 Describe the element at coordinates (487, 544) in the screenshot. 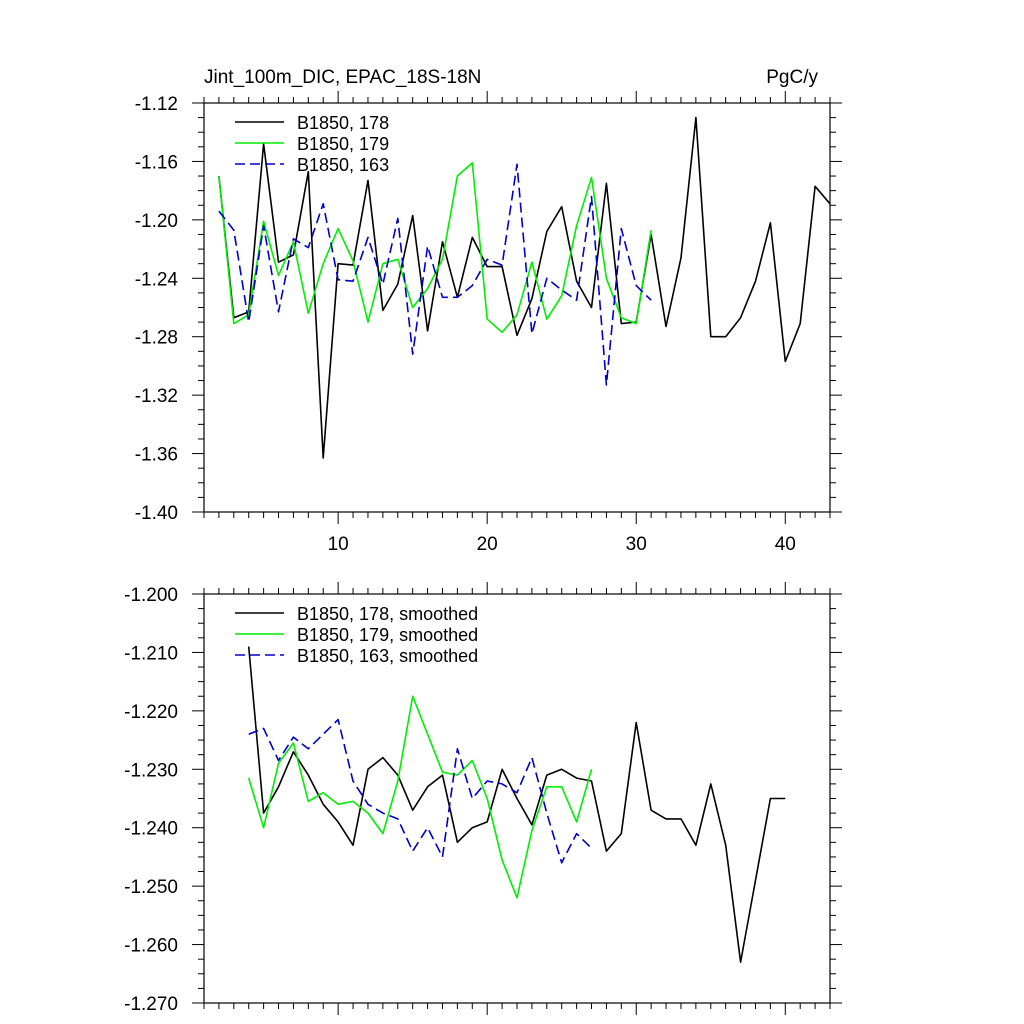

I see `x-tick-label: 20` at that location.